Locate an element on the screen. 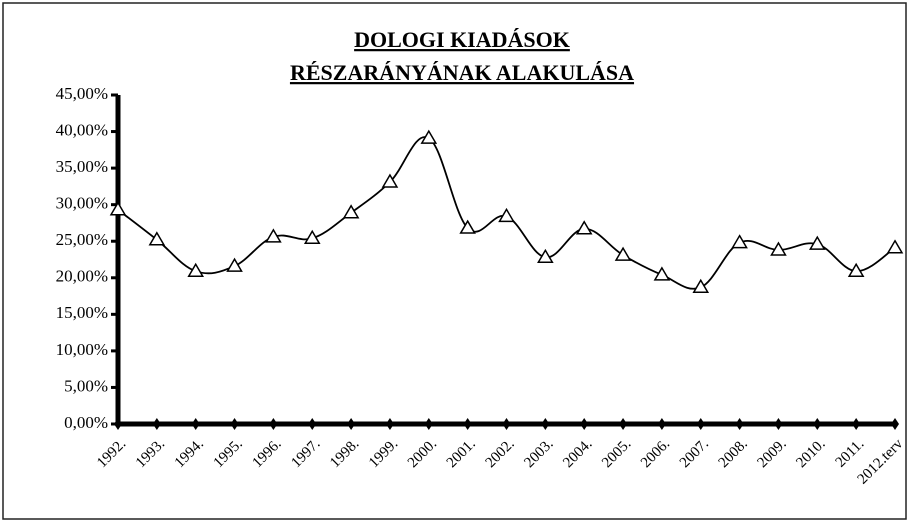 Image resolution: width=911 pixels, height=524 pixels. y-tick-label: 35,00% is located at coordinates (82, 166).